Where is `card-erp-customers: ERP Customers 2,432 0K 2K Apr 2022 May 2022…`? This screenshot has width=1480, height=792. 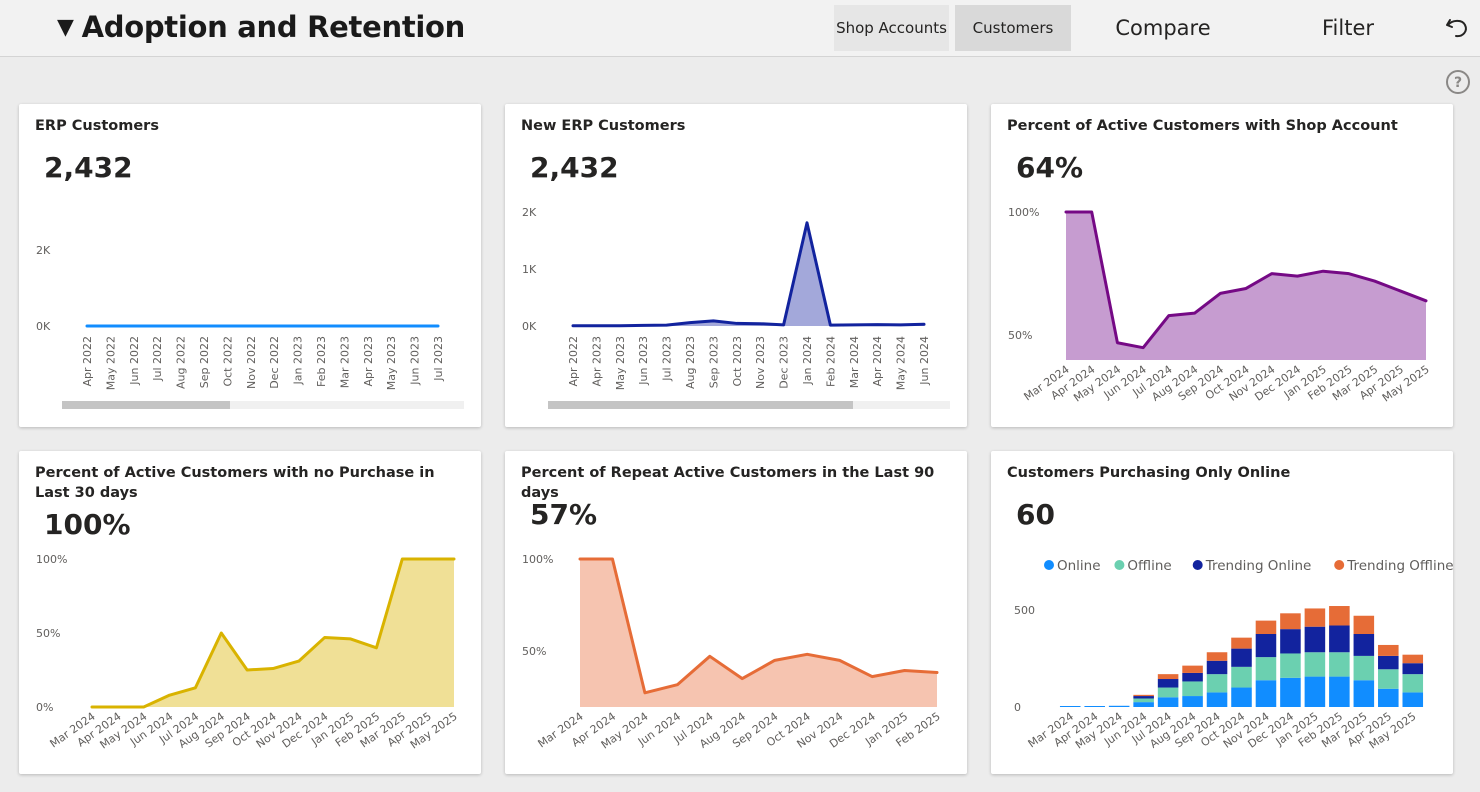
card-erp-customers: ERP Customers 2,432 0K 2K Apr 2022 May 2022… is located at coordinates (250, 265).